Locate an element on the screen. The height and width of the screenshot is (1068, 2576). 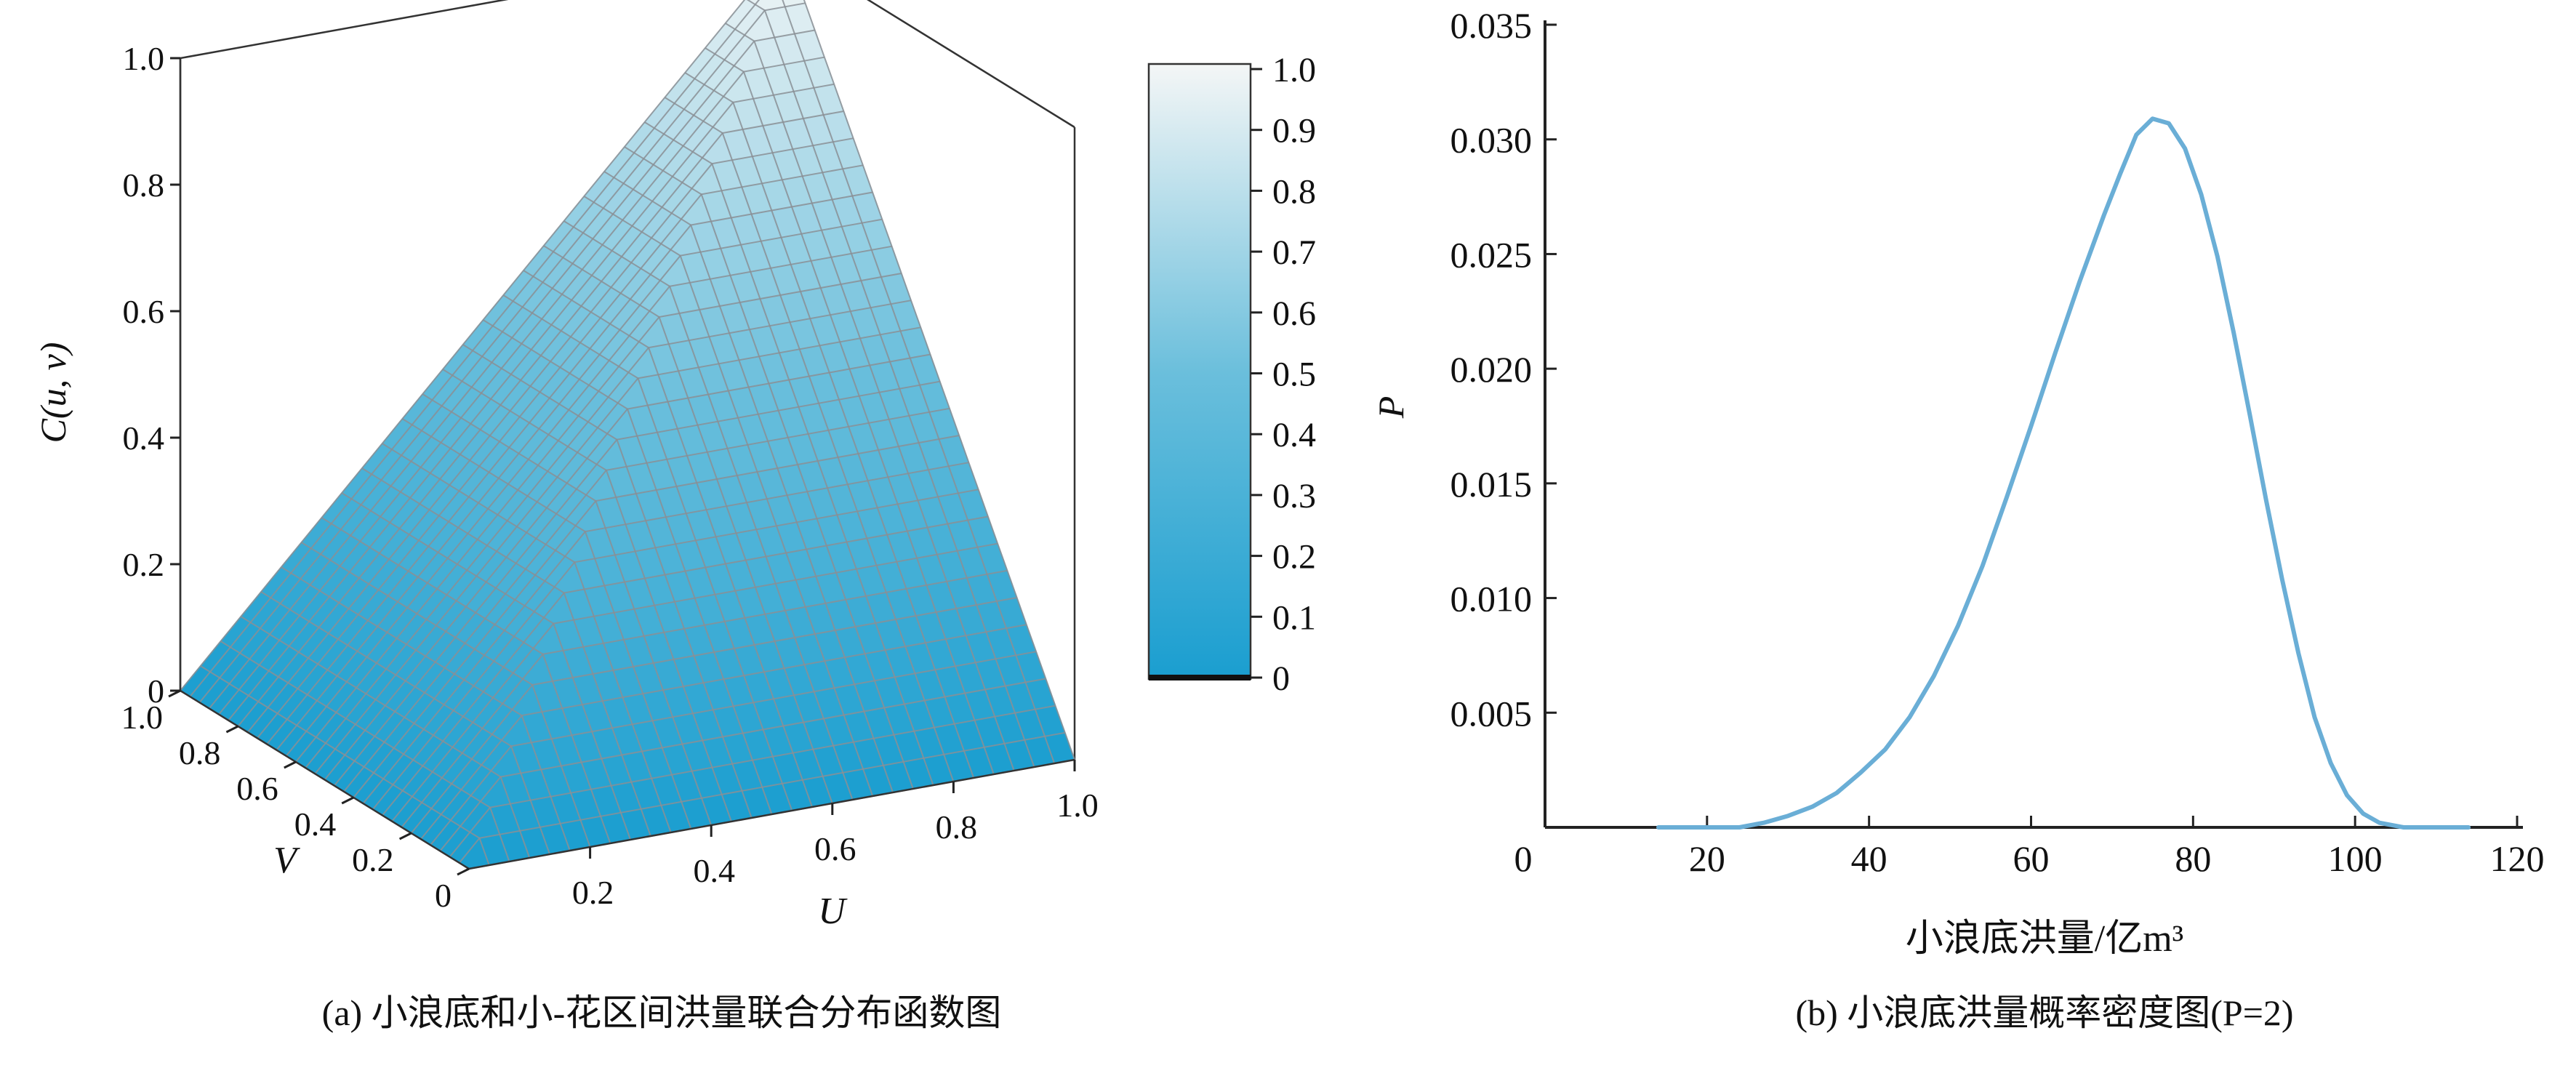
y-tick-label: 0.025 is located at coordinates (1492, 254).